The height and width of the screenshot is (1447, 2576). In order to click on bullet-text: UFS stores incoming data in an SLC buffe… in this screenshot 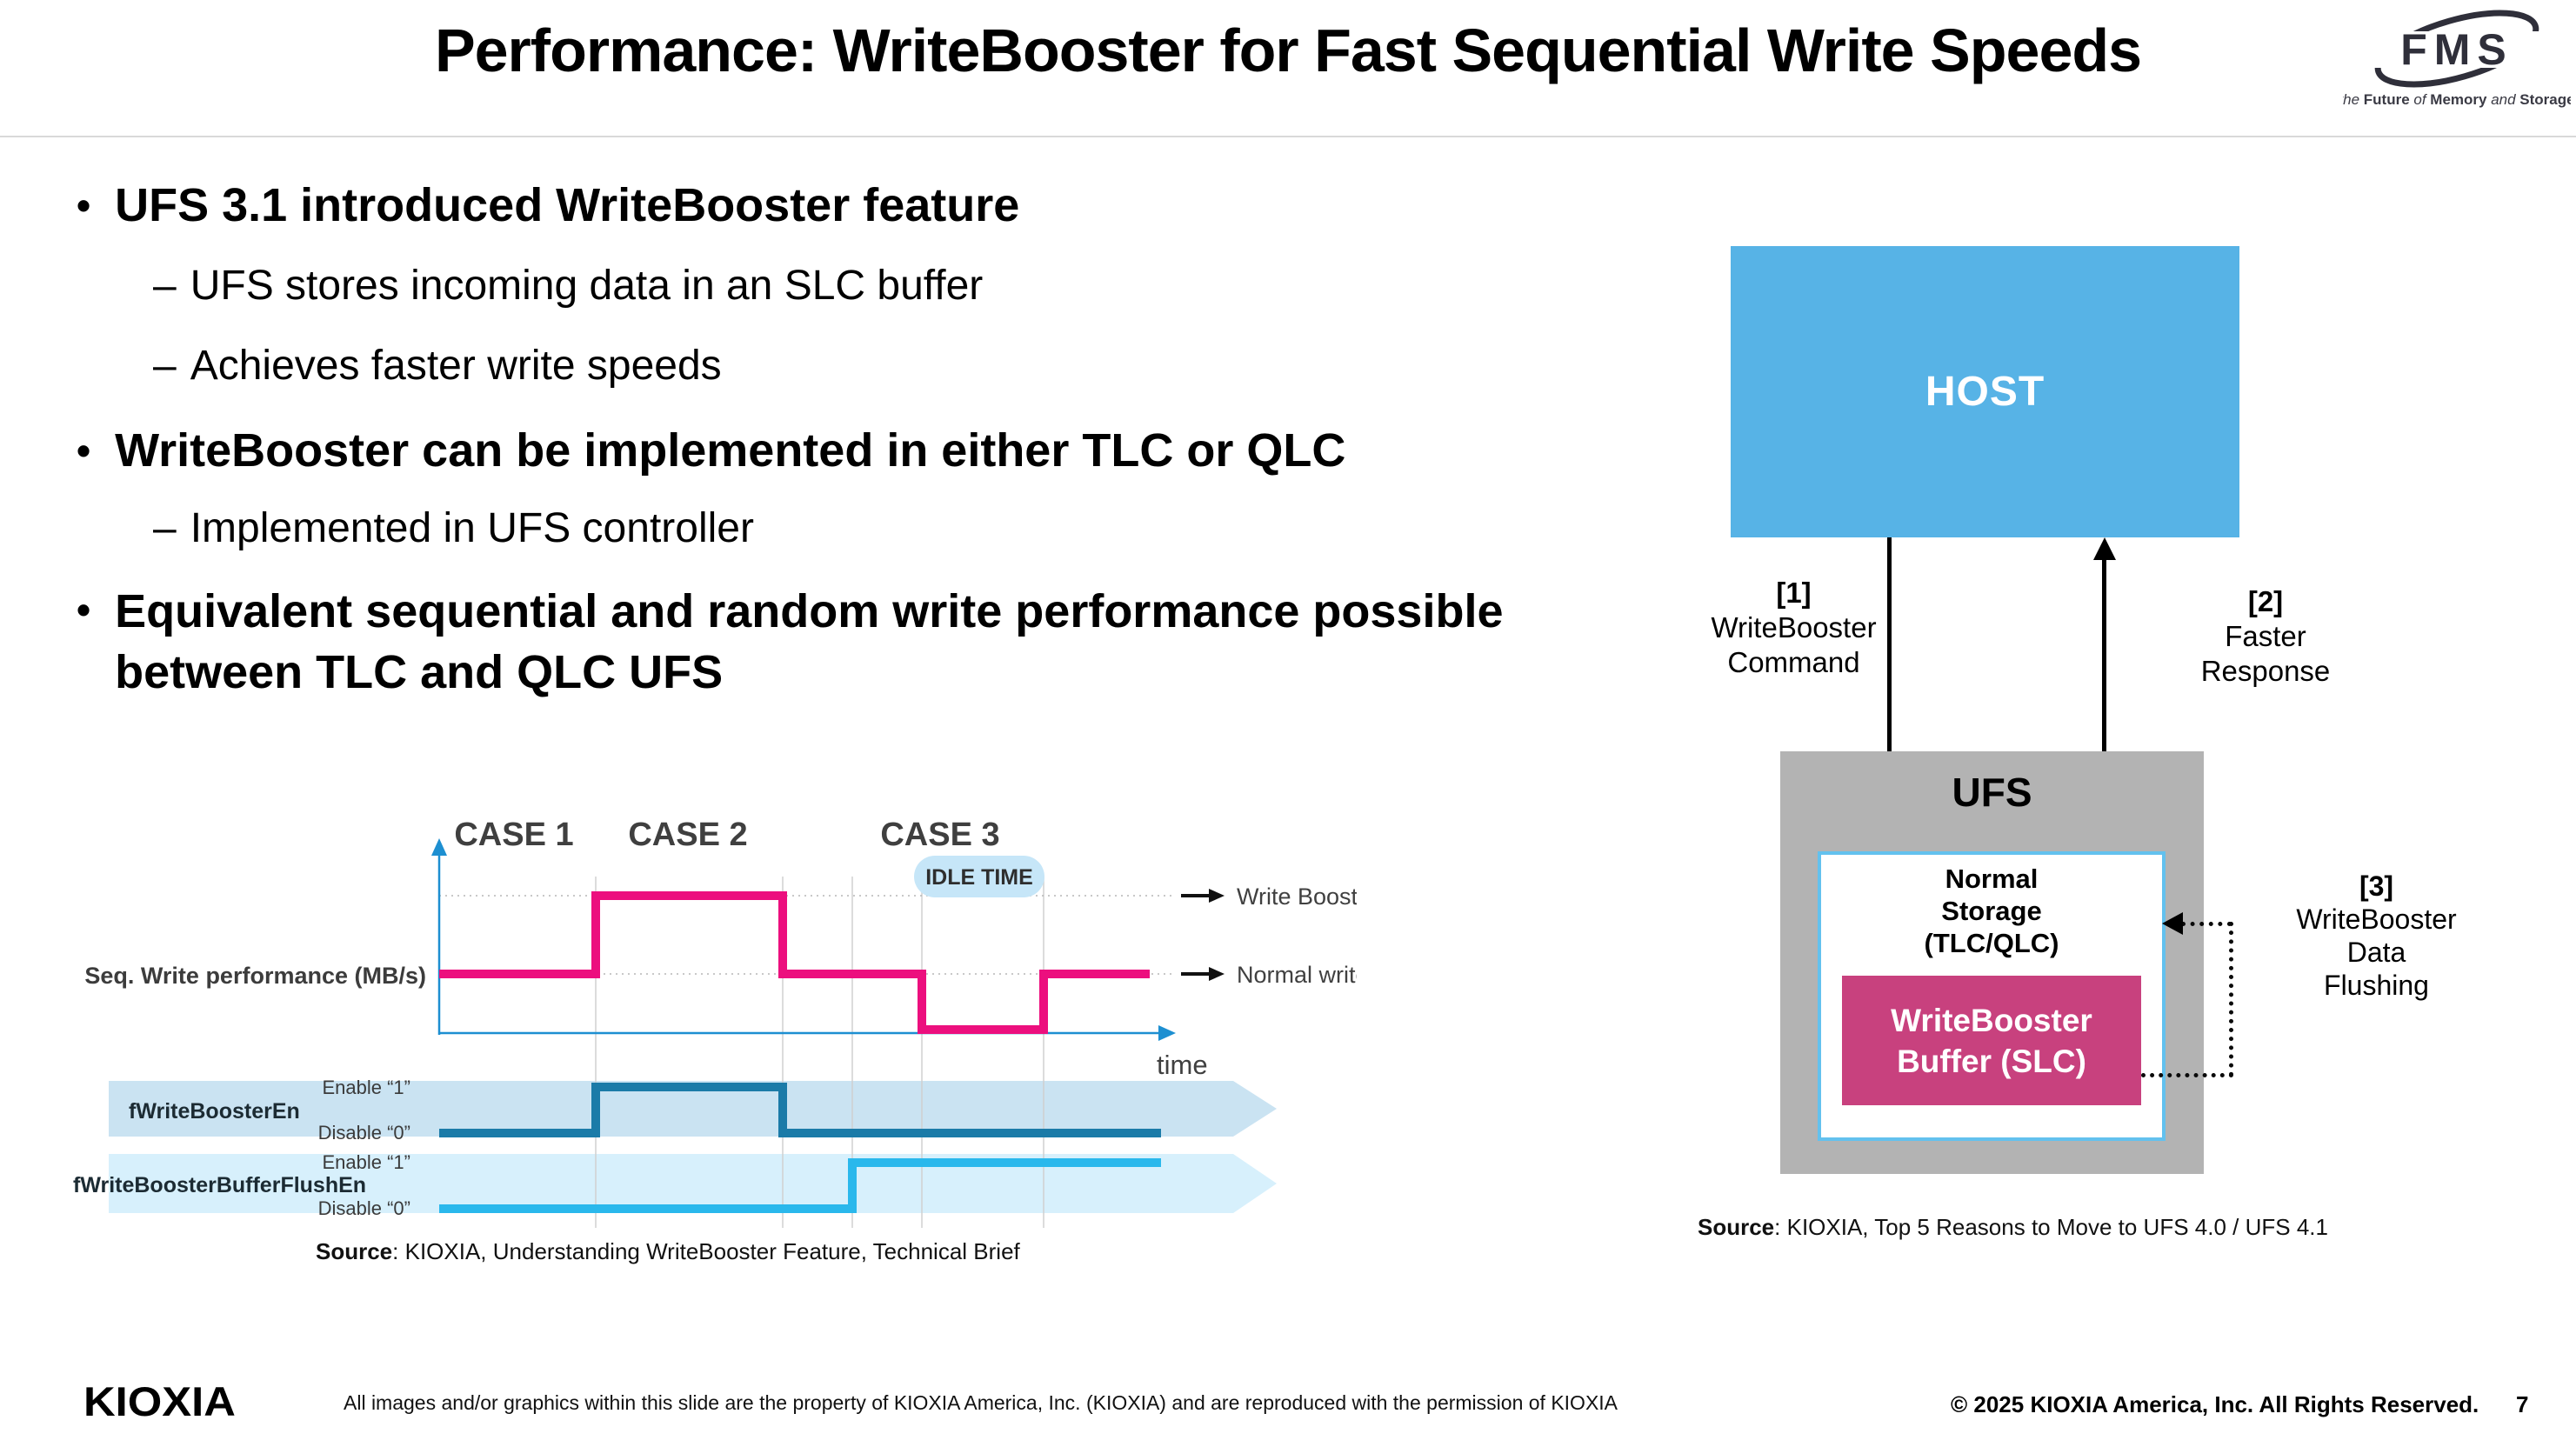, I will do `click(587, 286)`.